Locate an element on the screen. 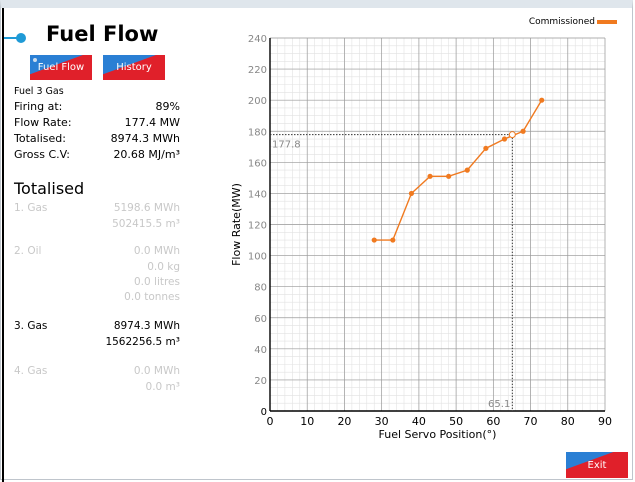 The image size is (635, 482). left-border is located at coordinates (3, 245).